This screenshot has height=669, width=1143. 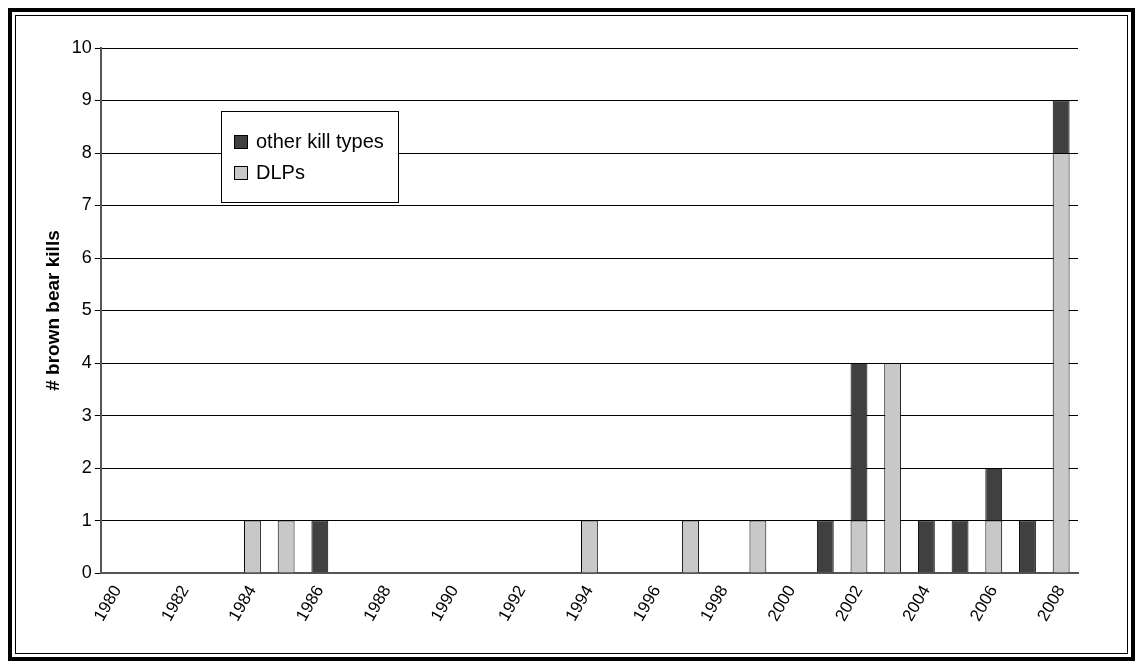 I want to click on y-tick-label: 6, so click(x=86, y=256).